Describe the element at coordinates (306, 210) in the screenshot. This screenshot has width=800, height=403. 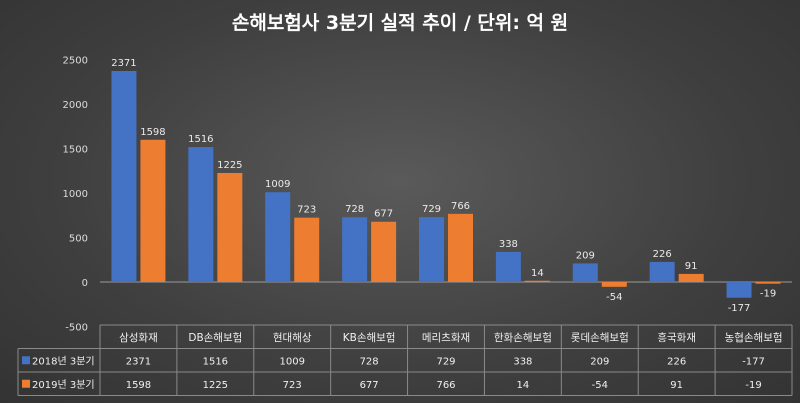
I see `data-label: 723` at that location.